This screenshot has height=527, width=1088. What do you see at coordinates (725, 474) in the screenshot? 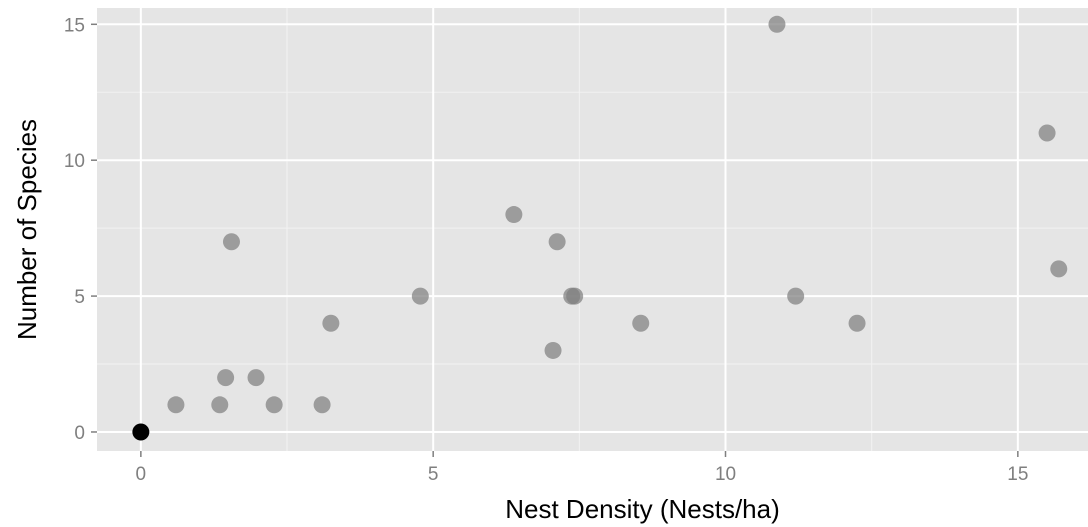
I see `x-tick-label: 10` at bounding box center [725, 474].